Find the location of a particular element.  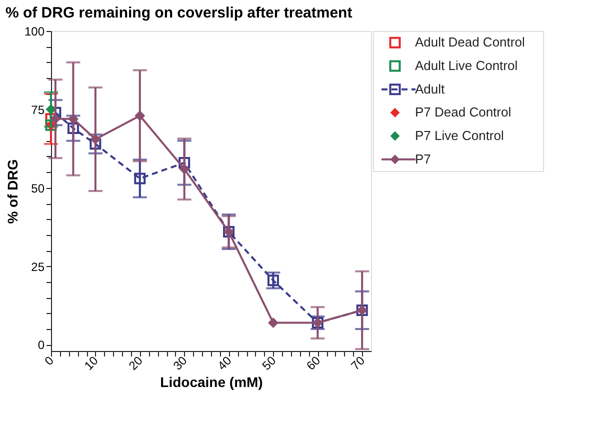

y-tick-label: 0 is located at coordinates (41, 345).